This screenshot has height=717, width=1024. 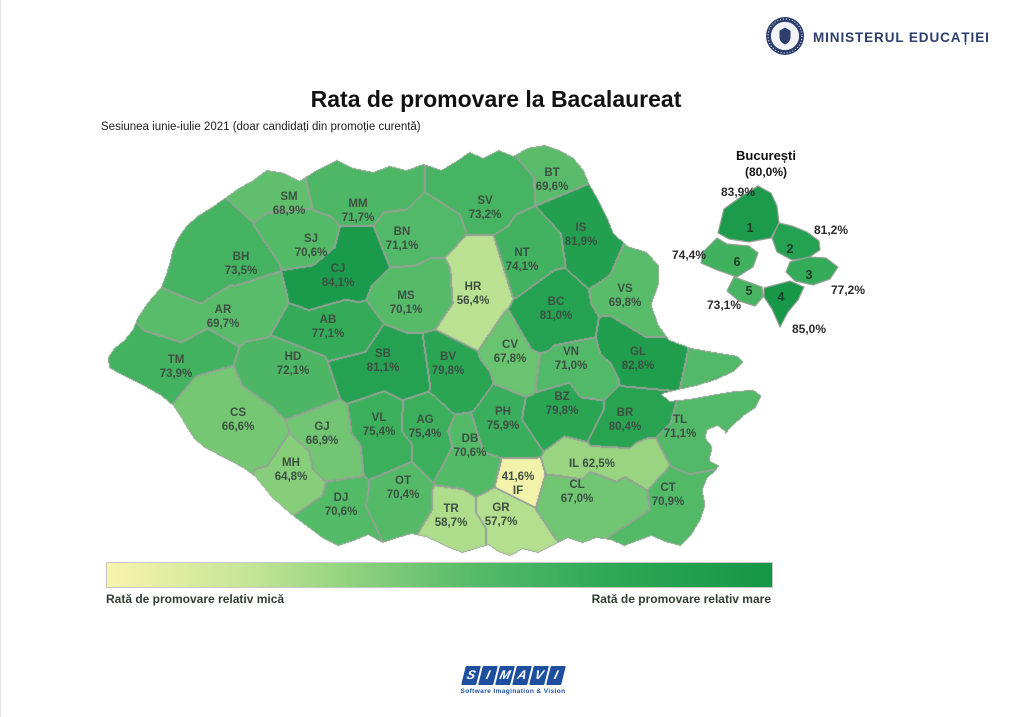 What do you see at coordinates (521, 675) in the screenshot?
I see `simavi-letter-tile: A` at bounding box center [521, 675].